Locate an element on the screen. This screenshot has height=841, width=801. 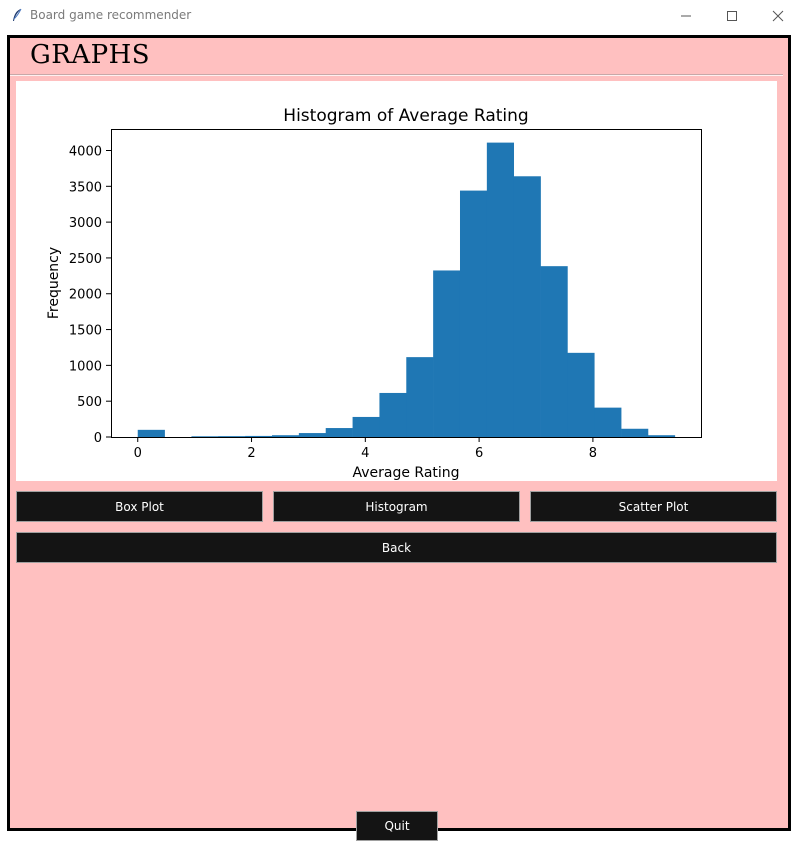
chart-title: Histogram of Average Rating is located at coordinates (405, 116).